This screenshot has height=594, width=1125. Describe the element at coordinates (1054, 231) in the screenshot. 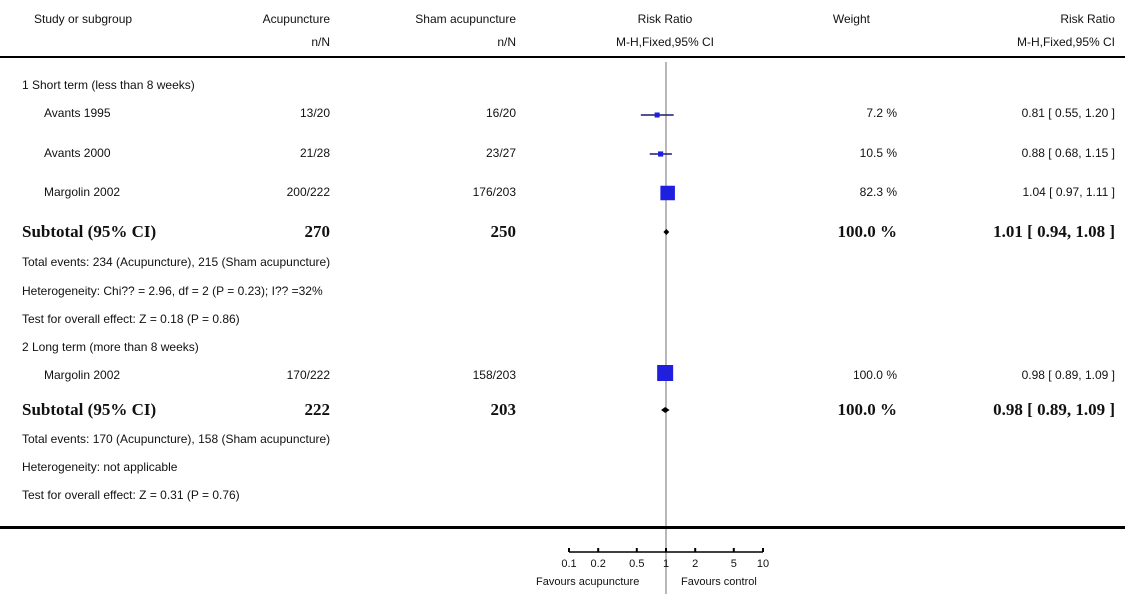

I see `subtotal-1-rr: 1.01 [ 0.94, 1.08 ]` at that location.